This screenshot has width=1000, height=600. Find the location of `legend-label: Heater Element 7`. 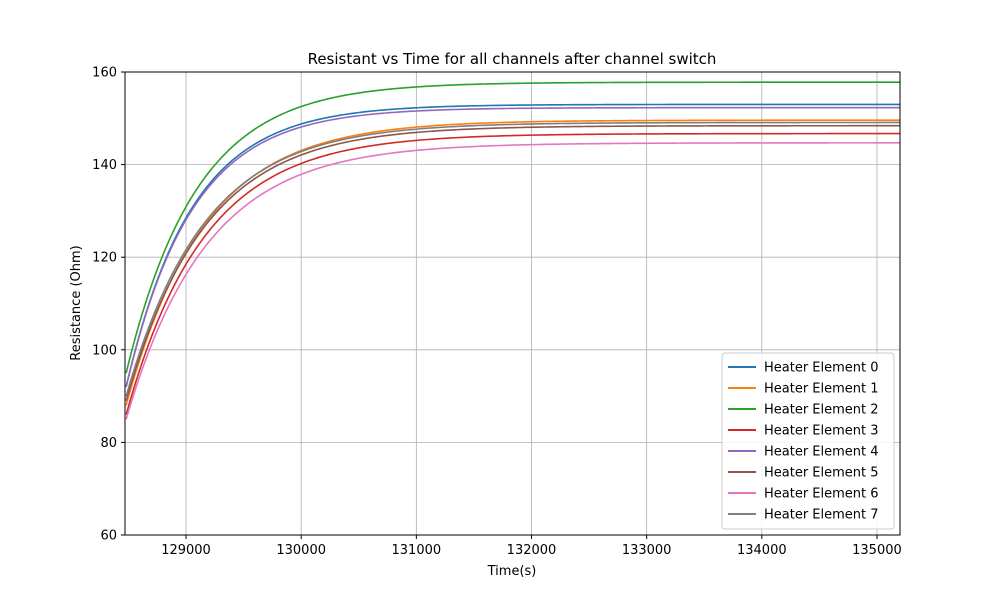

legend-label: Heater Element 7 is located at coordinates (821, 515).